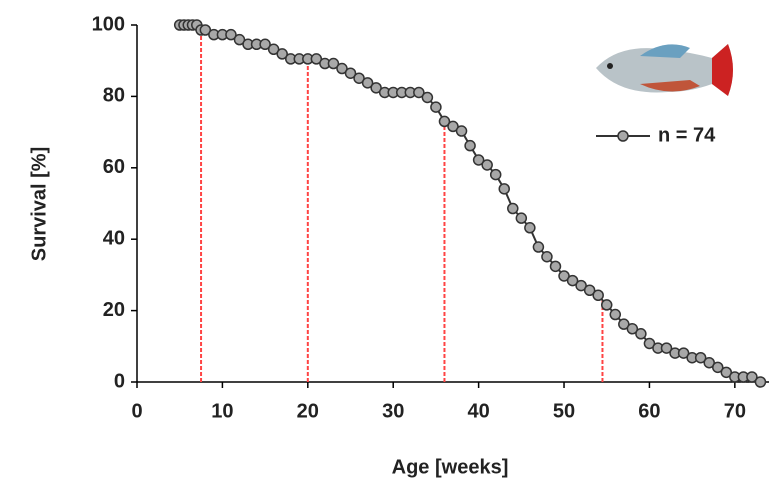 Image resolution: width=769 pixels, height=491 pixels. What do you see at coordinates (478, 411) in the screenshot?
I see `x-tick-label: 40` at bounding box center [478, 411].